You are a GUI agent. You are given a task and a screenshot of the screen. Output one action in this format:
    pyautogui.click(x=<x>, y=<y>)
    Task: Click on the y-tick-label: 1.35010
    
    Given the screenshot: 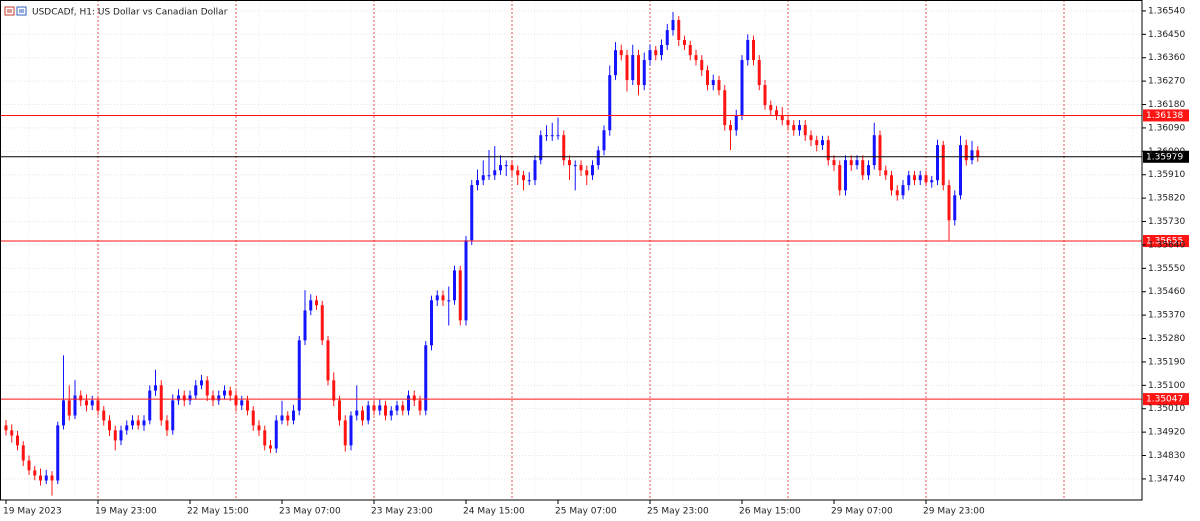 What is the action you would take?
    pyautogui.click(x=1166, y=409)
    